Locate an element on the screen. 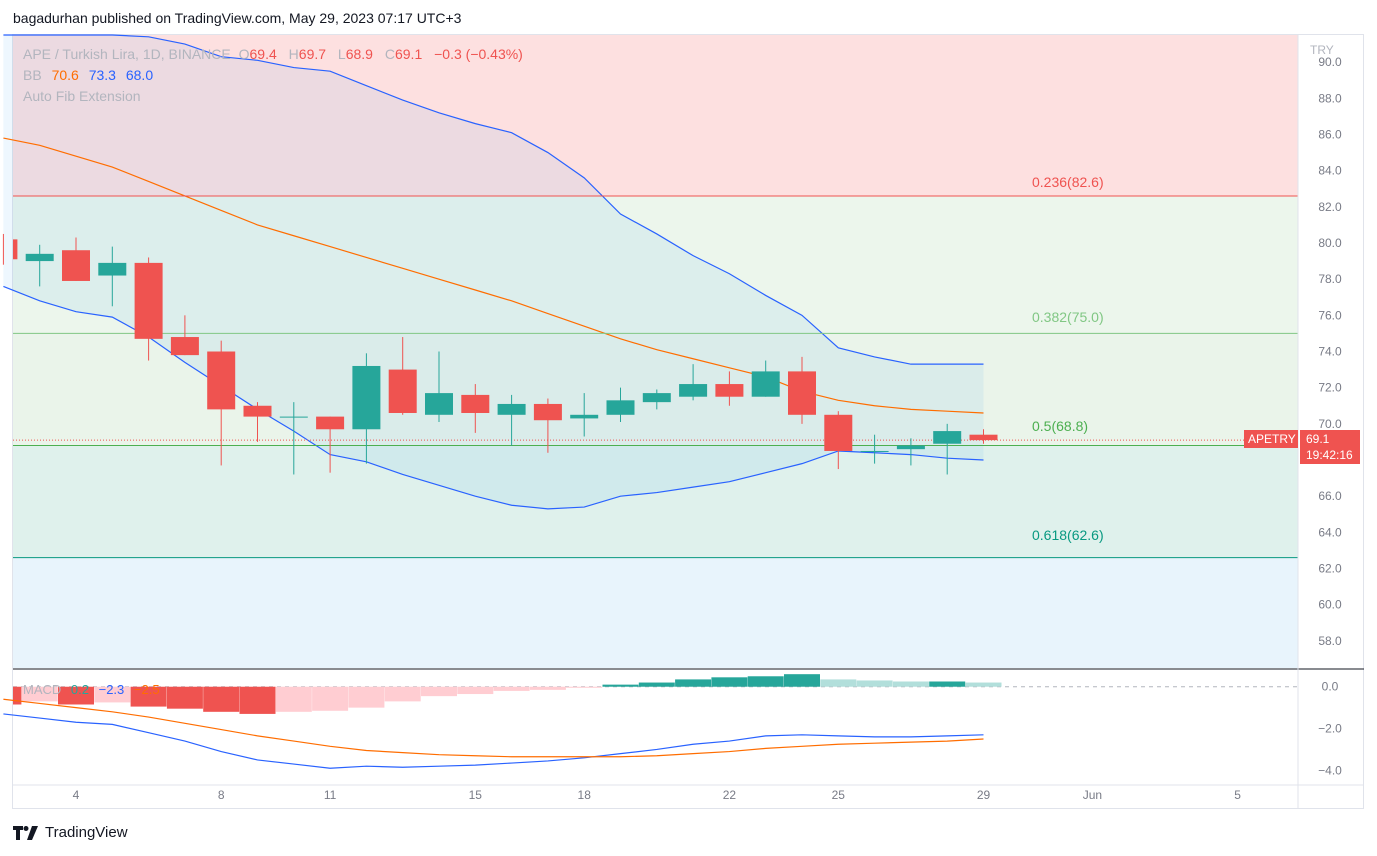  date-tick-label: 8 is located at coordinates (221, 795).